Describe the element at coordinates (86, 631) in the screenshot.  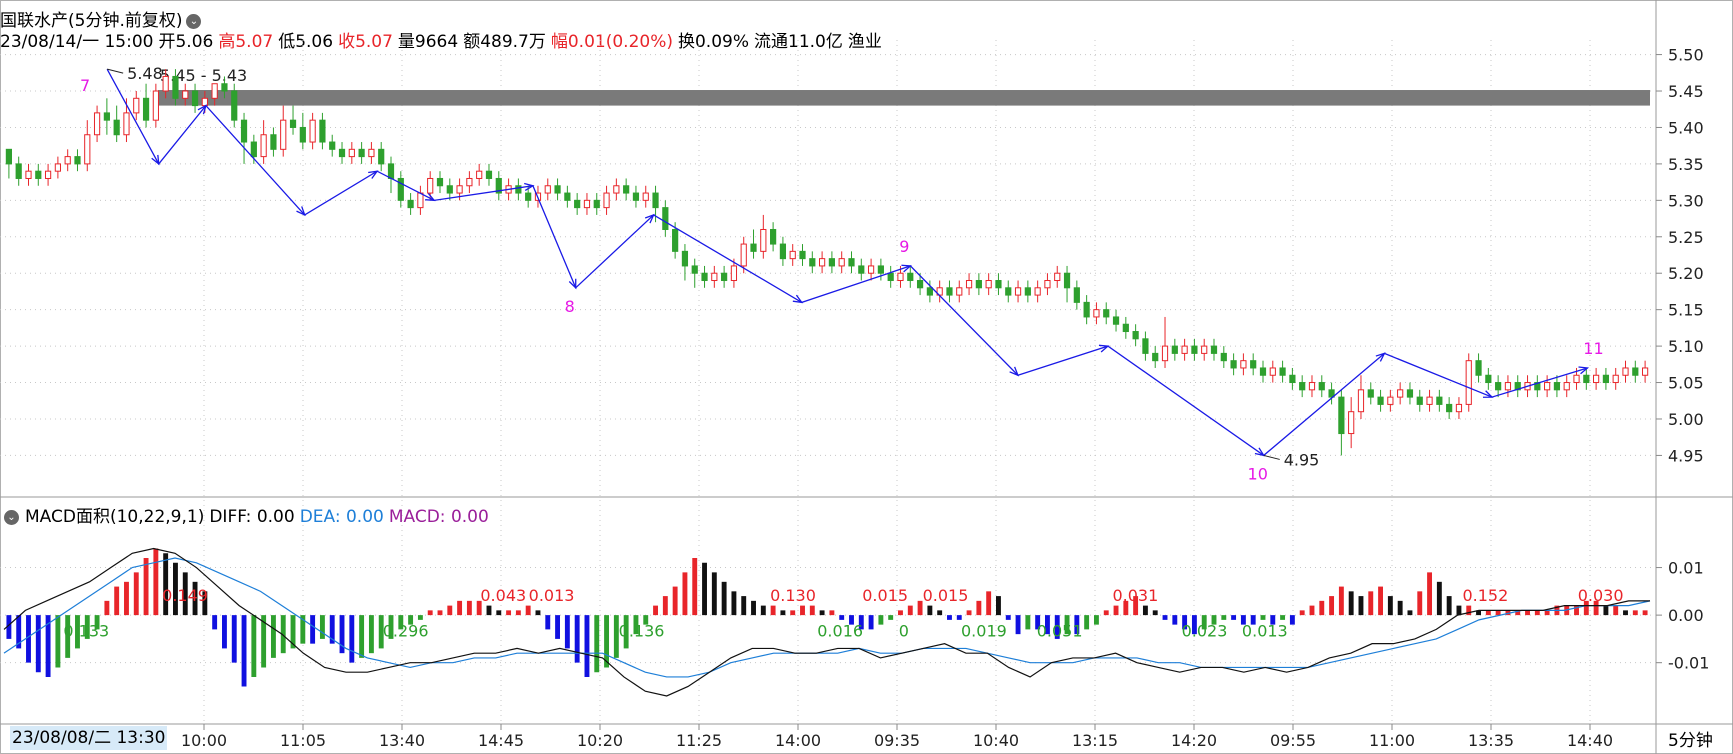
I see `macd-area-label: 0.133` at that location.